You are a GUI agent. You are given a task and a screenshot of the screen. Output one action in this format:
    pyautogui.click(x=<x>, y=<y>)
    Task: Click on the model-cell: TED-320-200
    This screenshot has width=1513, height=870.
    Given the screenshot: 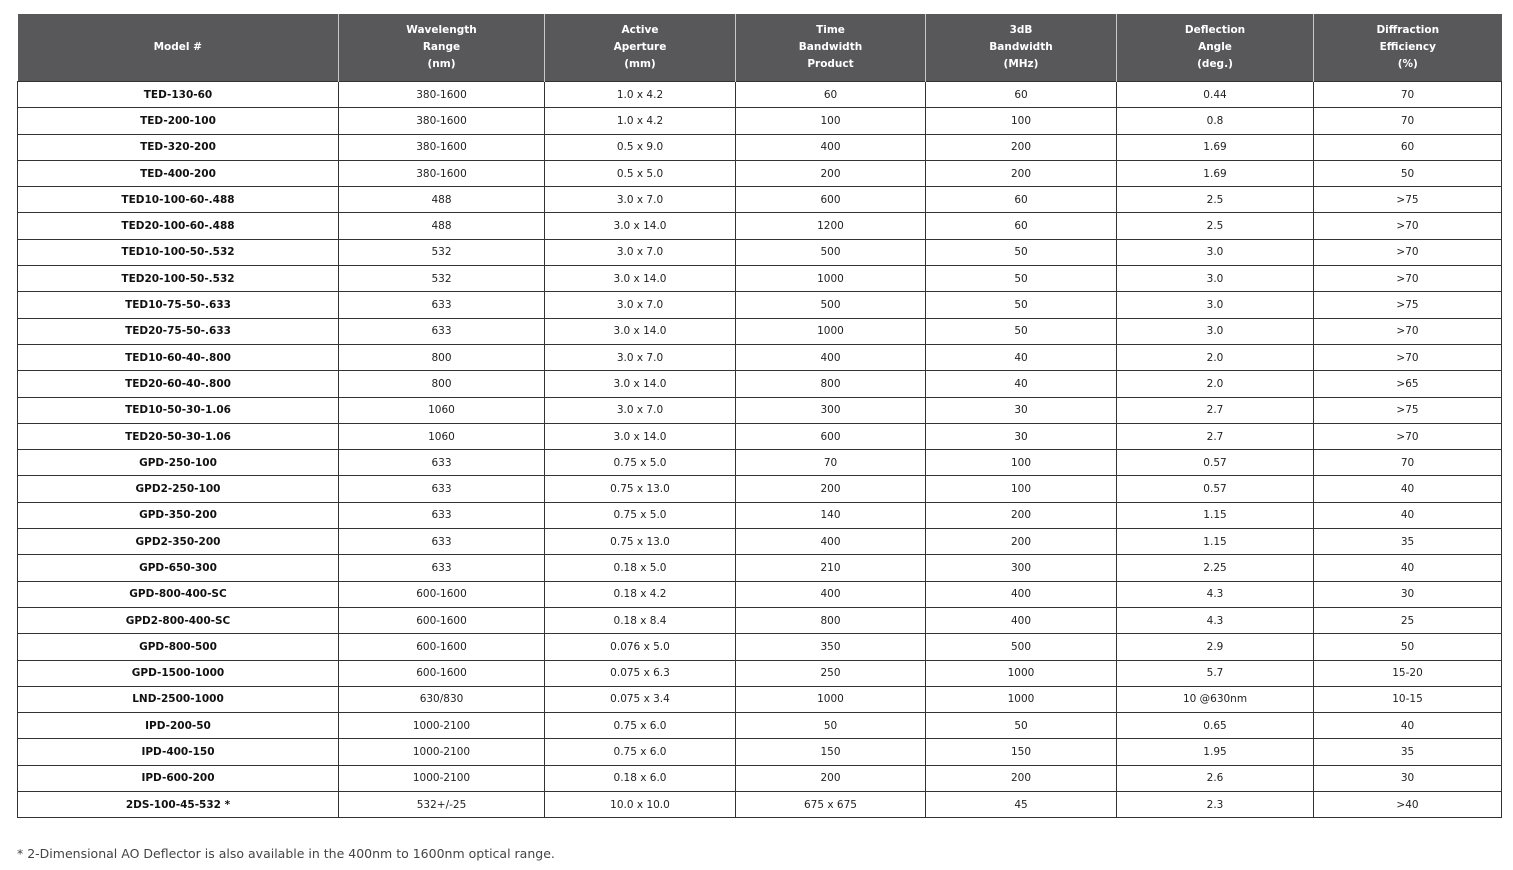 What is the action you would take?
    pyautogui.click(x=178, y=147)
    